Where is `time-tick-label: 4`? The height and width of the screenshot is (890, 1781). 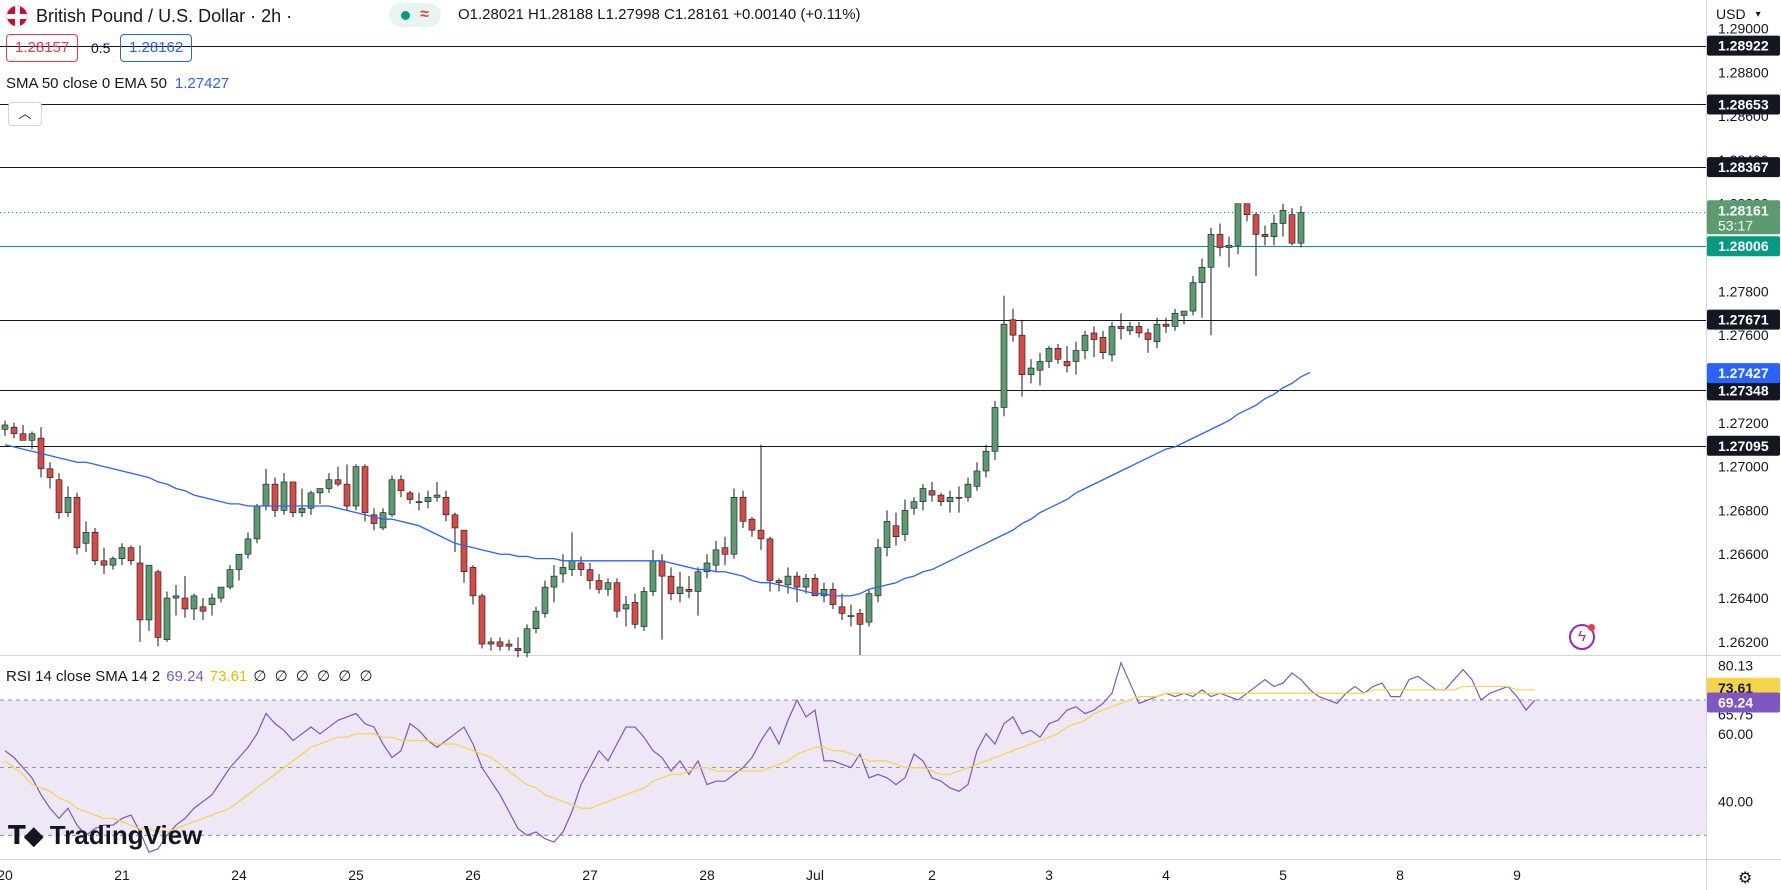 time-tick-label: 4 is located at coordinates (1166, 875).